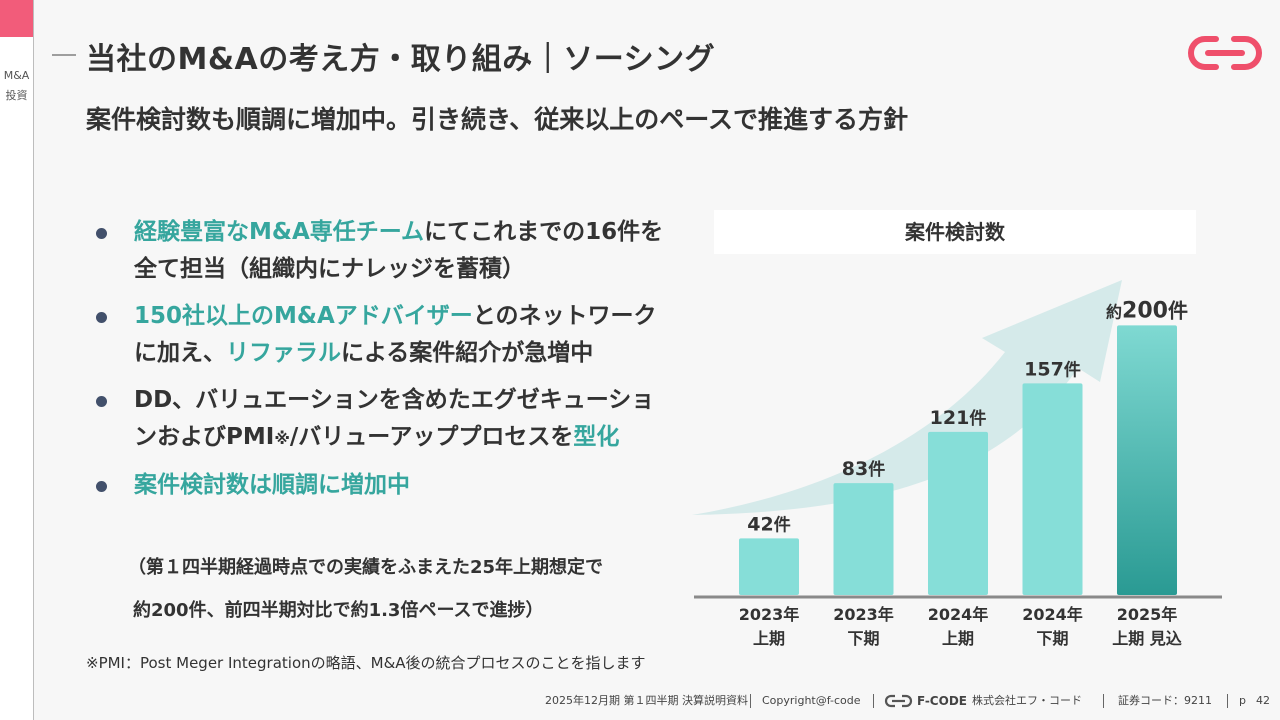 Image resolution: width=1280 pixels, height=720 pixels. I want to click on data-label: 42件, so click(768, 524).